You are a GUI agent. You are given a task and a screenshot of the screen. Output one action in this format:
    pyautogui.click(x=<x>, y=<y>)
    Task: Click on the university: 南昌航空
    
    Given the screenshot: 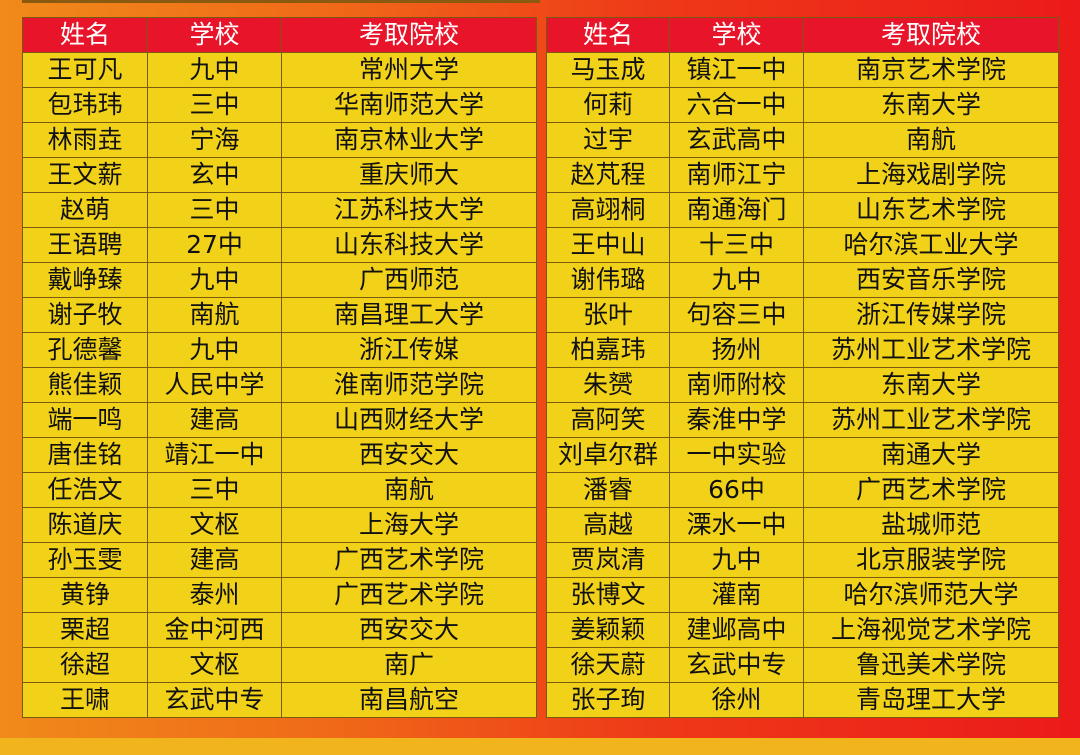 What is the action you would take?
    pyautogui.click(x=409, y=700)
    